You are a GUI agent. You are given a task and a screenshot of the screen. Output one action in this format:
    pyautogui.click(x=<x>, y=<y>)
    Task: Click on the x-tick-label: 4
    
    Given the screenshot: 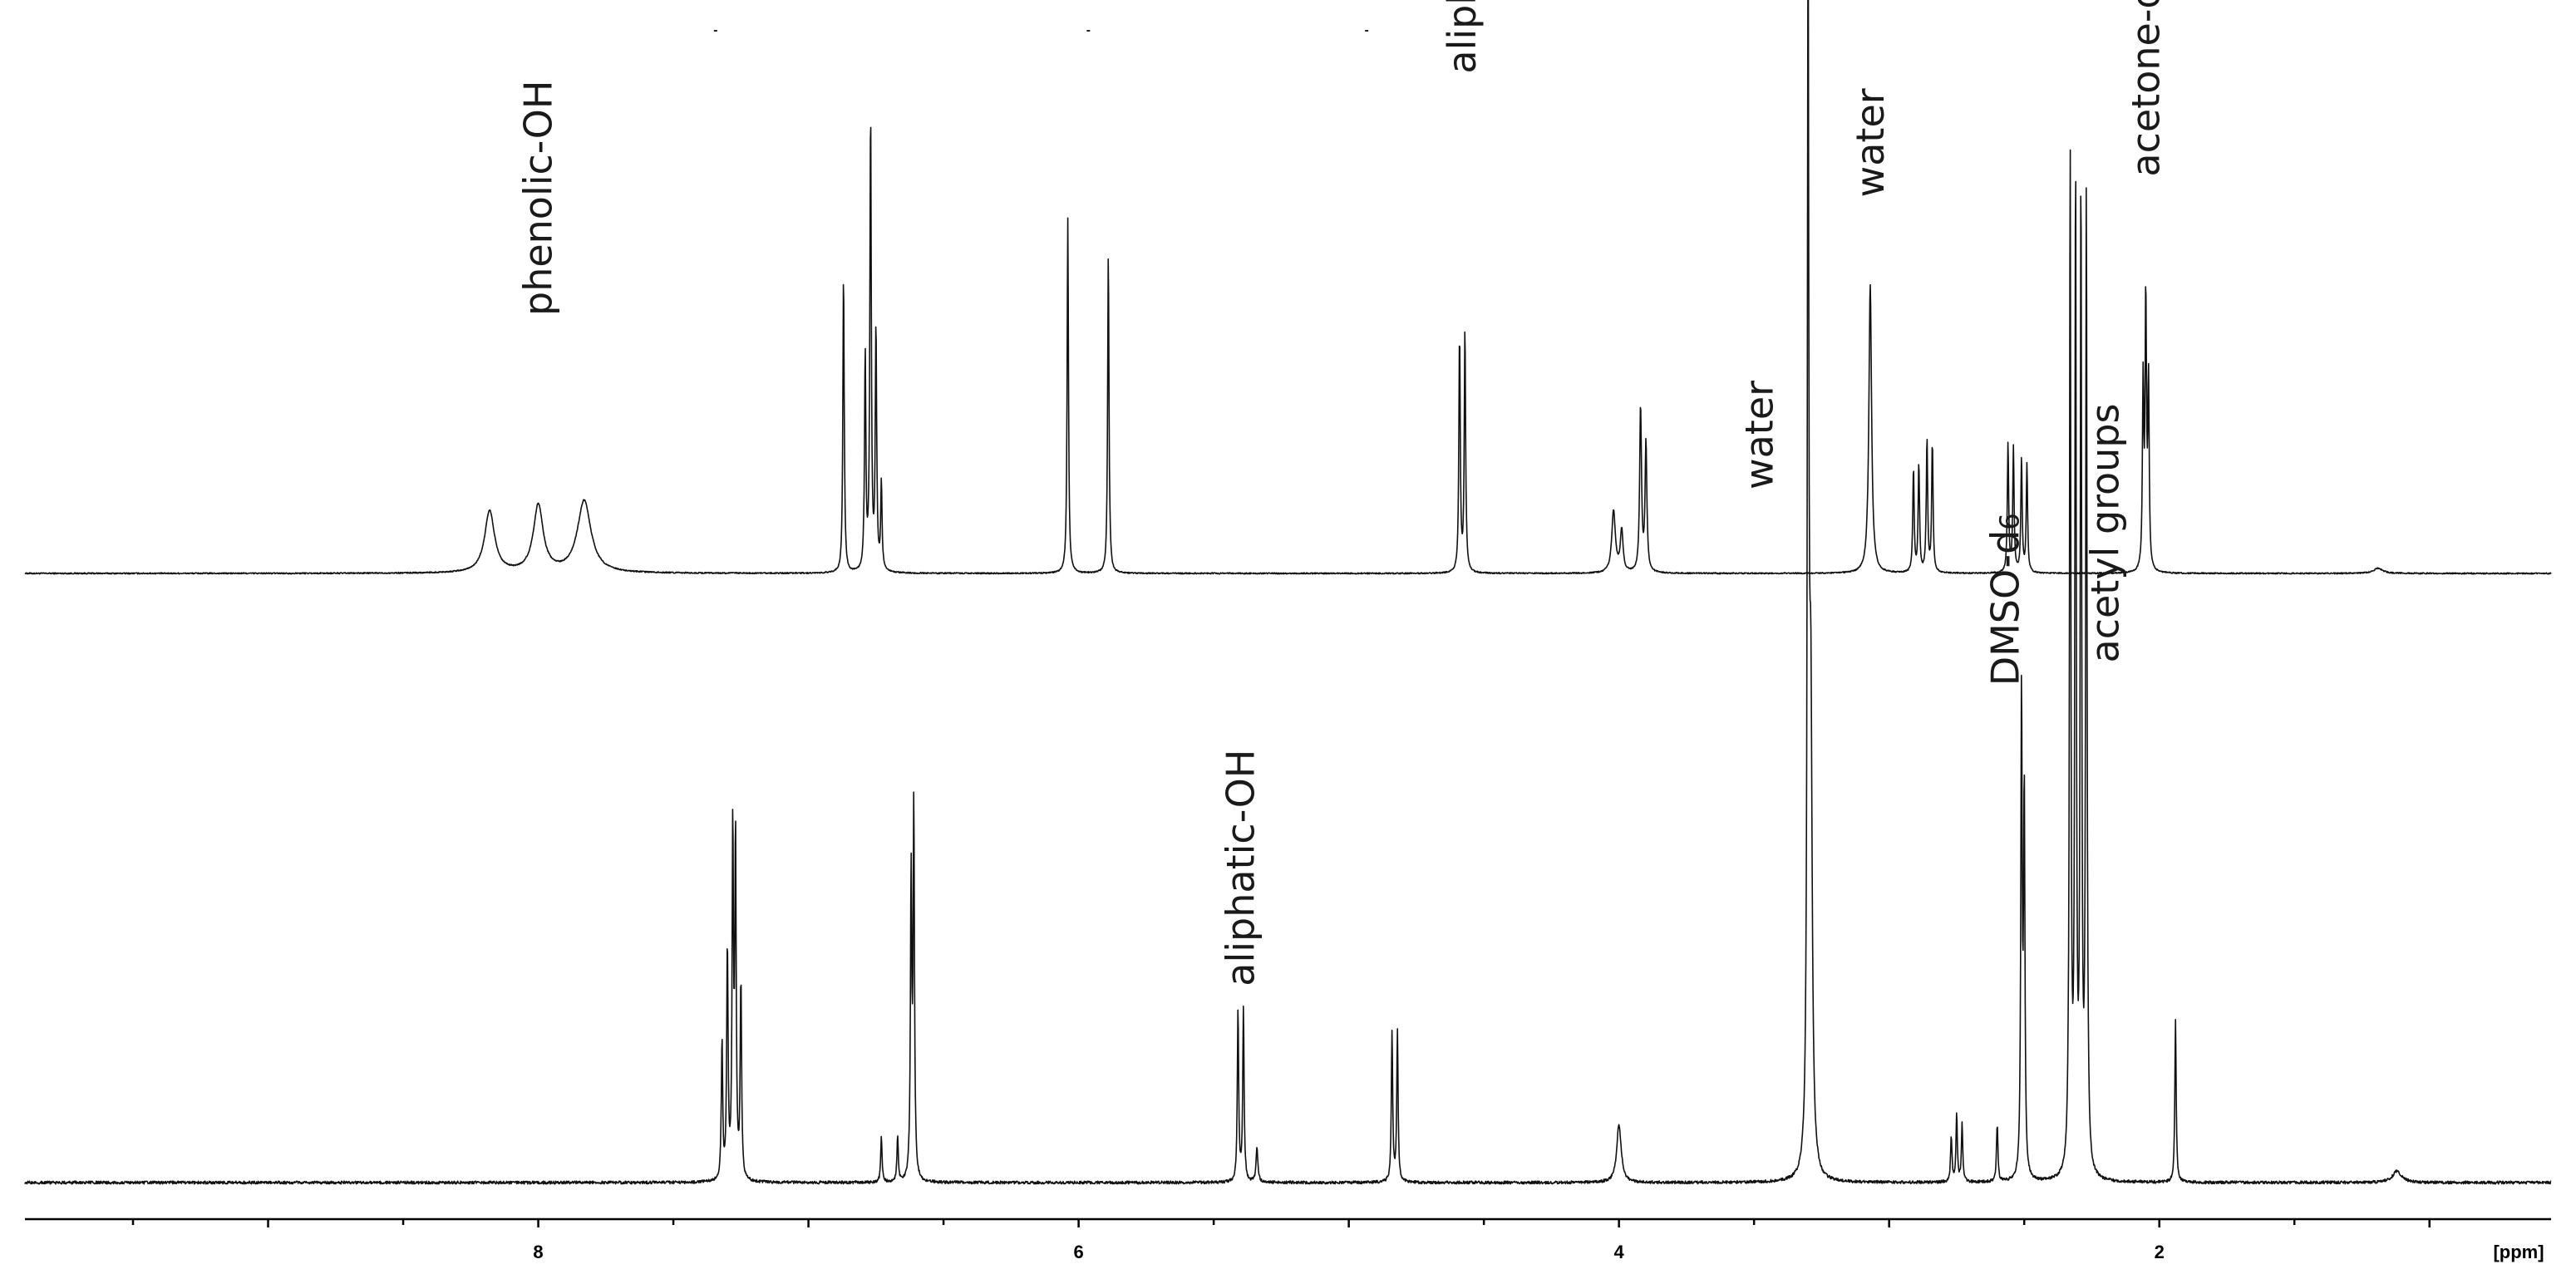 What is the action you would take?
    pyautogui.click(x=1619, y=1252)
    